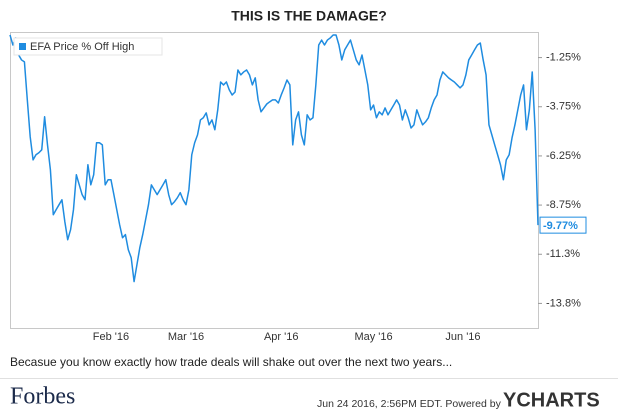 This screenshot has width=618, height=415. Describe the element at coordinates (563, 205) in the screenshot. I see `y-tick-label: -8.75%` at that location.